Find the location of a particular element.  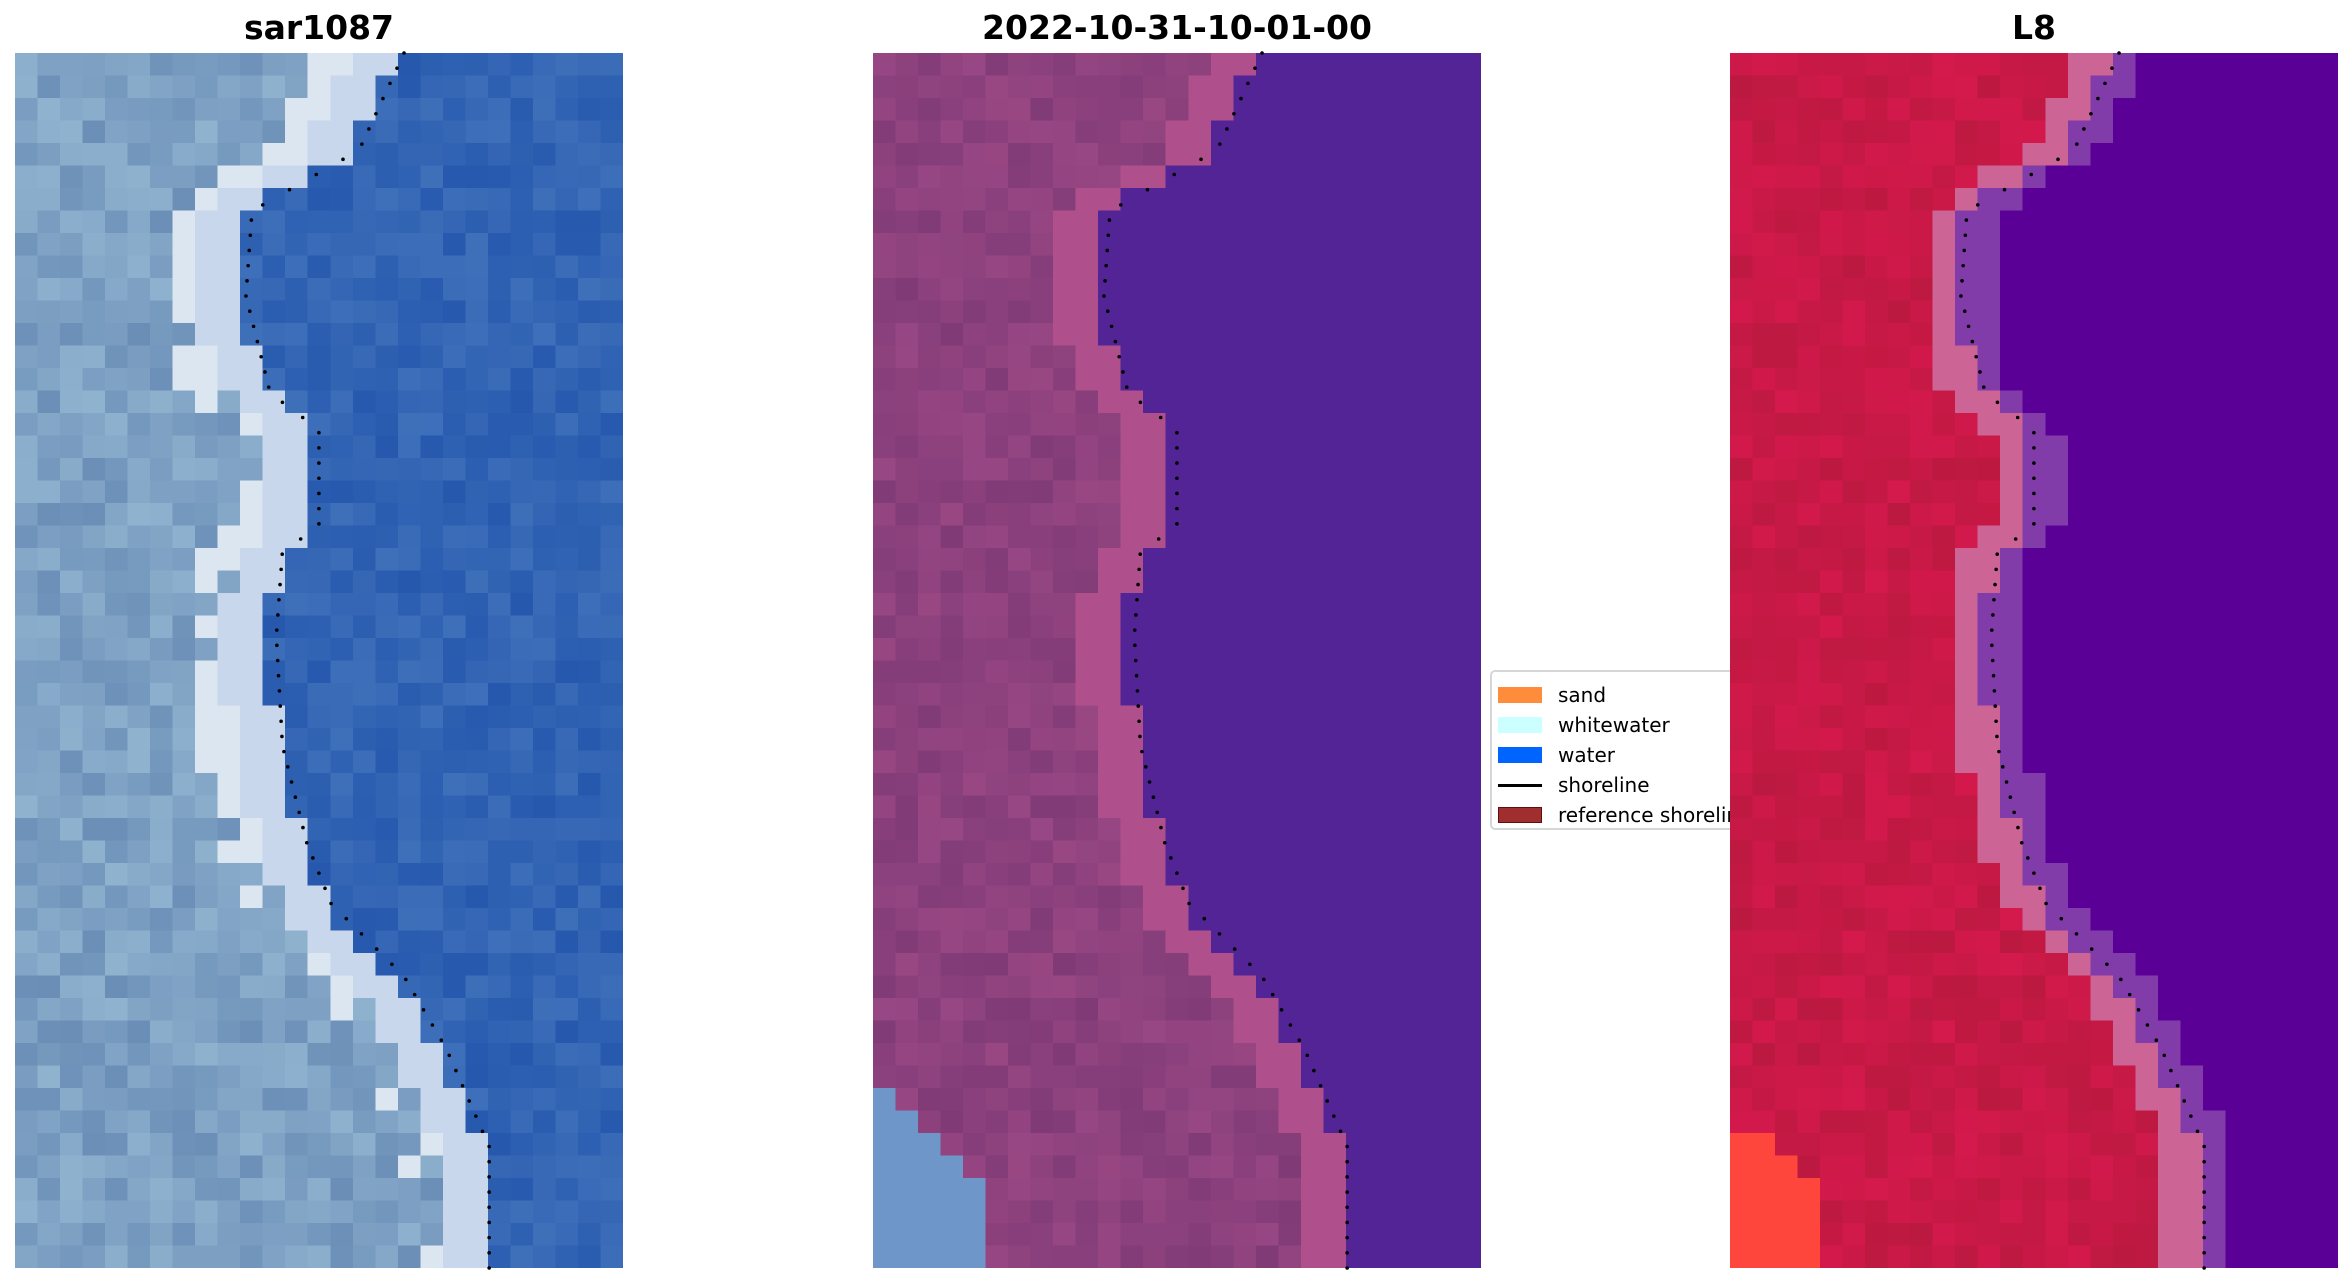

panel-title-sar1087: sar1087 is located at coordinates (319, 27).